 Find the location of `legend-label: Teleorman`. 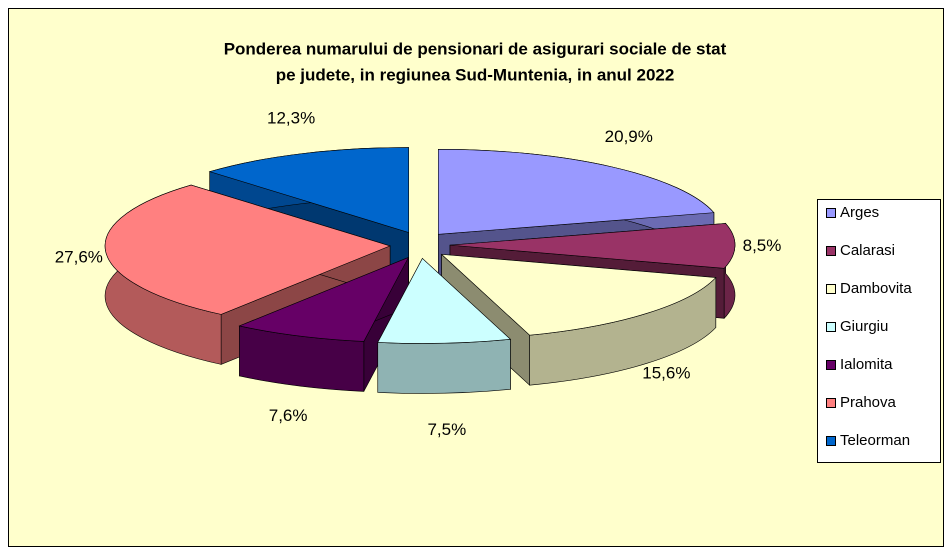

legend-label: Teleorman is located at coordinates (875, 440).